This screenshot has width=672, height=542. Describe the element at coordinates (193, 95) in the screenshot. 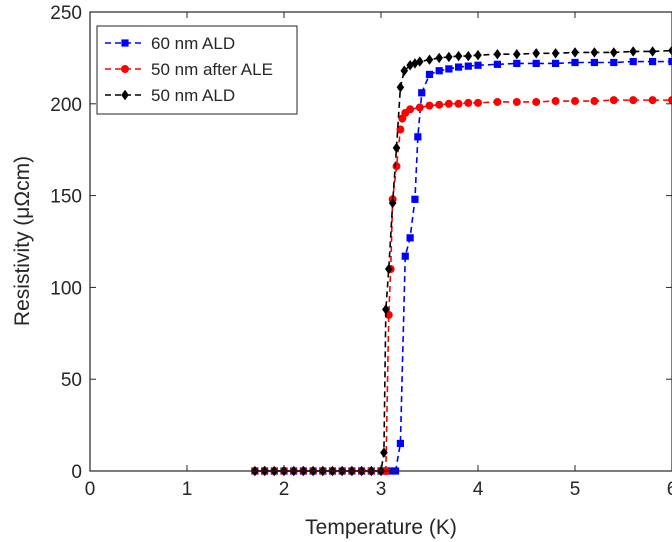

I see `legend-label: 50 nm ALD` at that location.